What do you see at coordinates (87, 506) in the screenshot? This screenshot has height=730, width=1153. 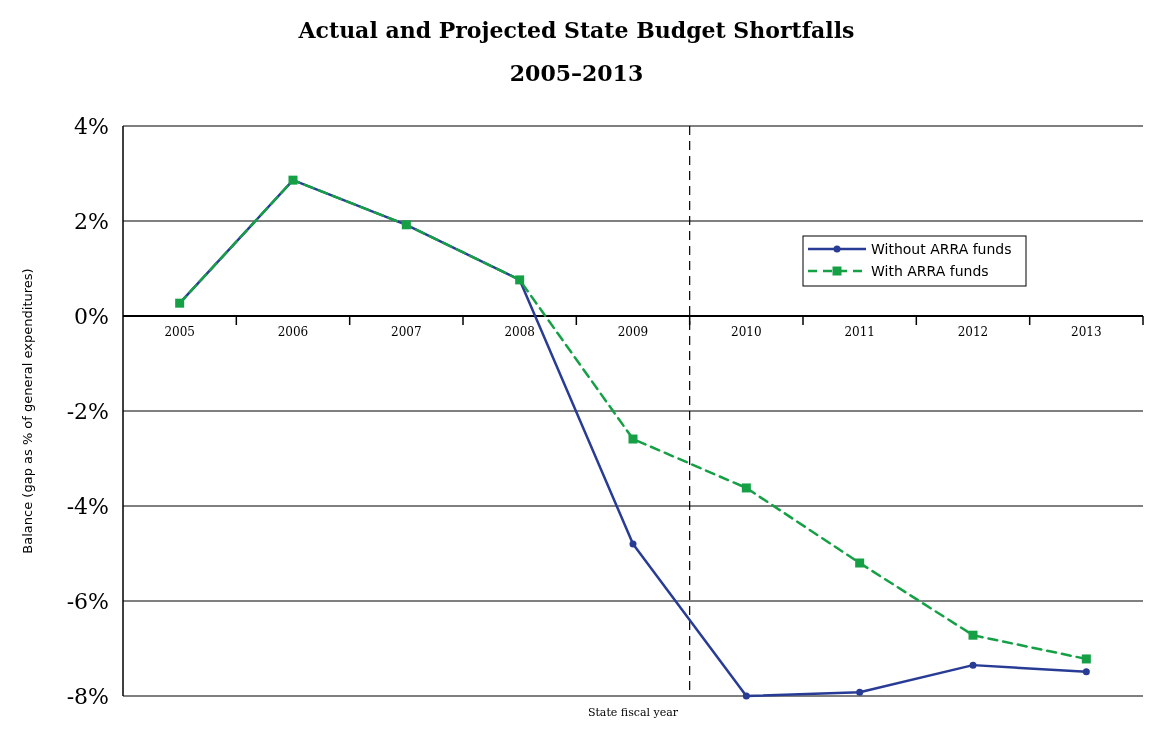 I see `y-tick-label: -4%` at bounding box center [87, 506].